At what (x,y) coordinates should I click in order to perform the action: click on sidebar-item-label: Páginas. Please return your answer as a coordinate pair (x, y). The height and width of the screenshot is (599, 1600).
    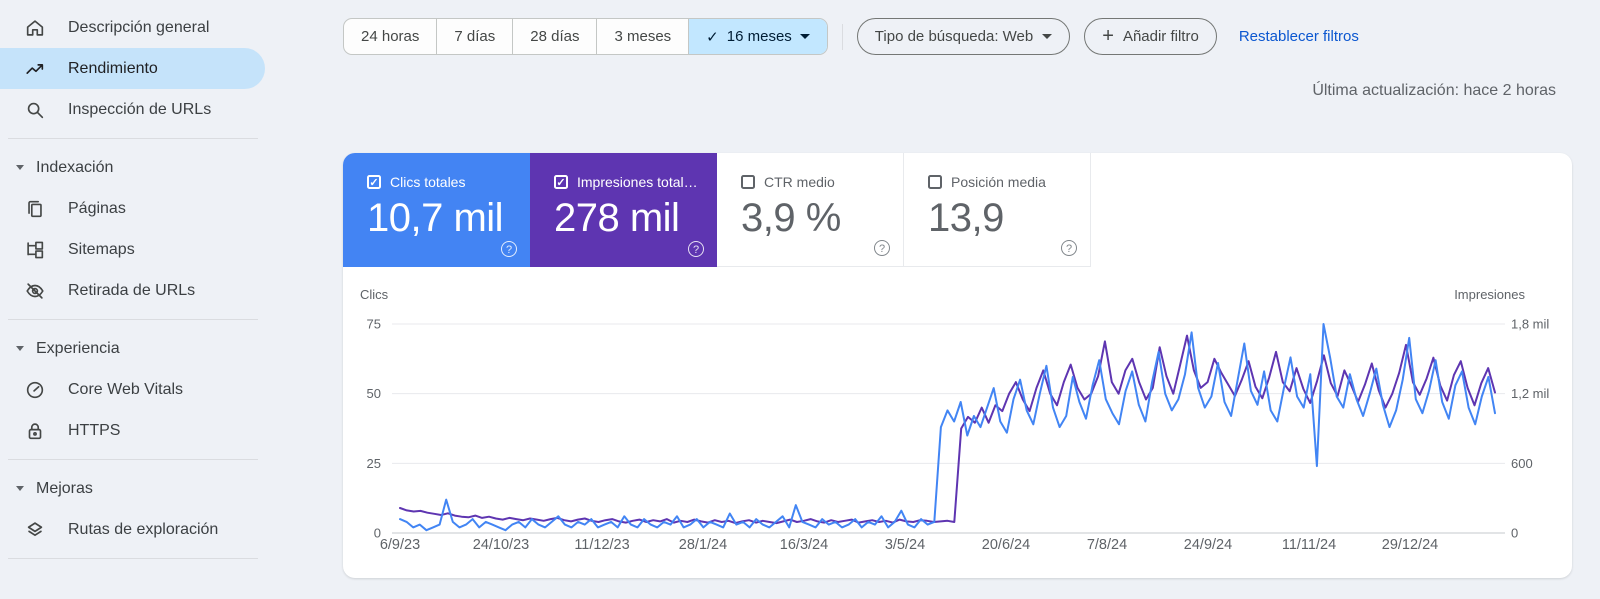
    Looking at the image, I should click on (97, 208).